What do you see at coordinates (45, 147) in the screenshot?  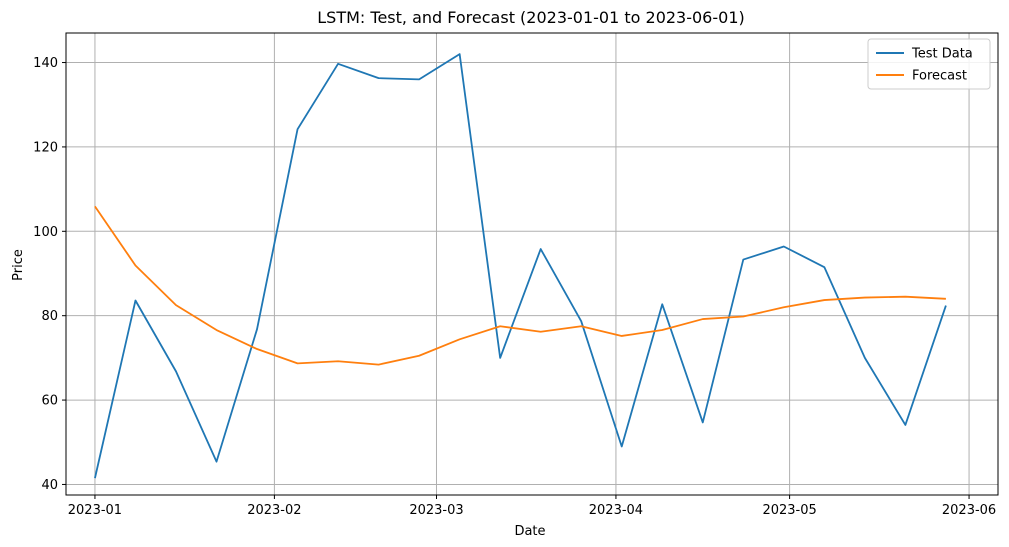 I see `y-tick-label: 120` at bounding box center [45, 147].